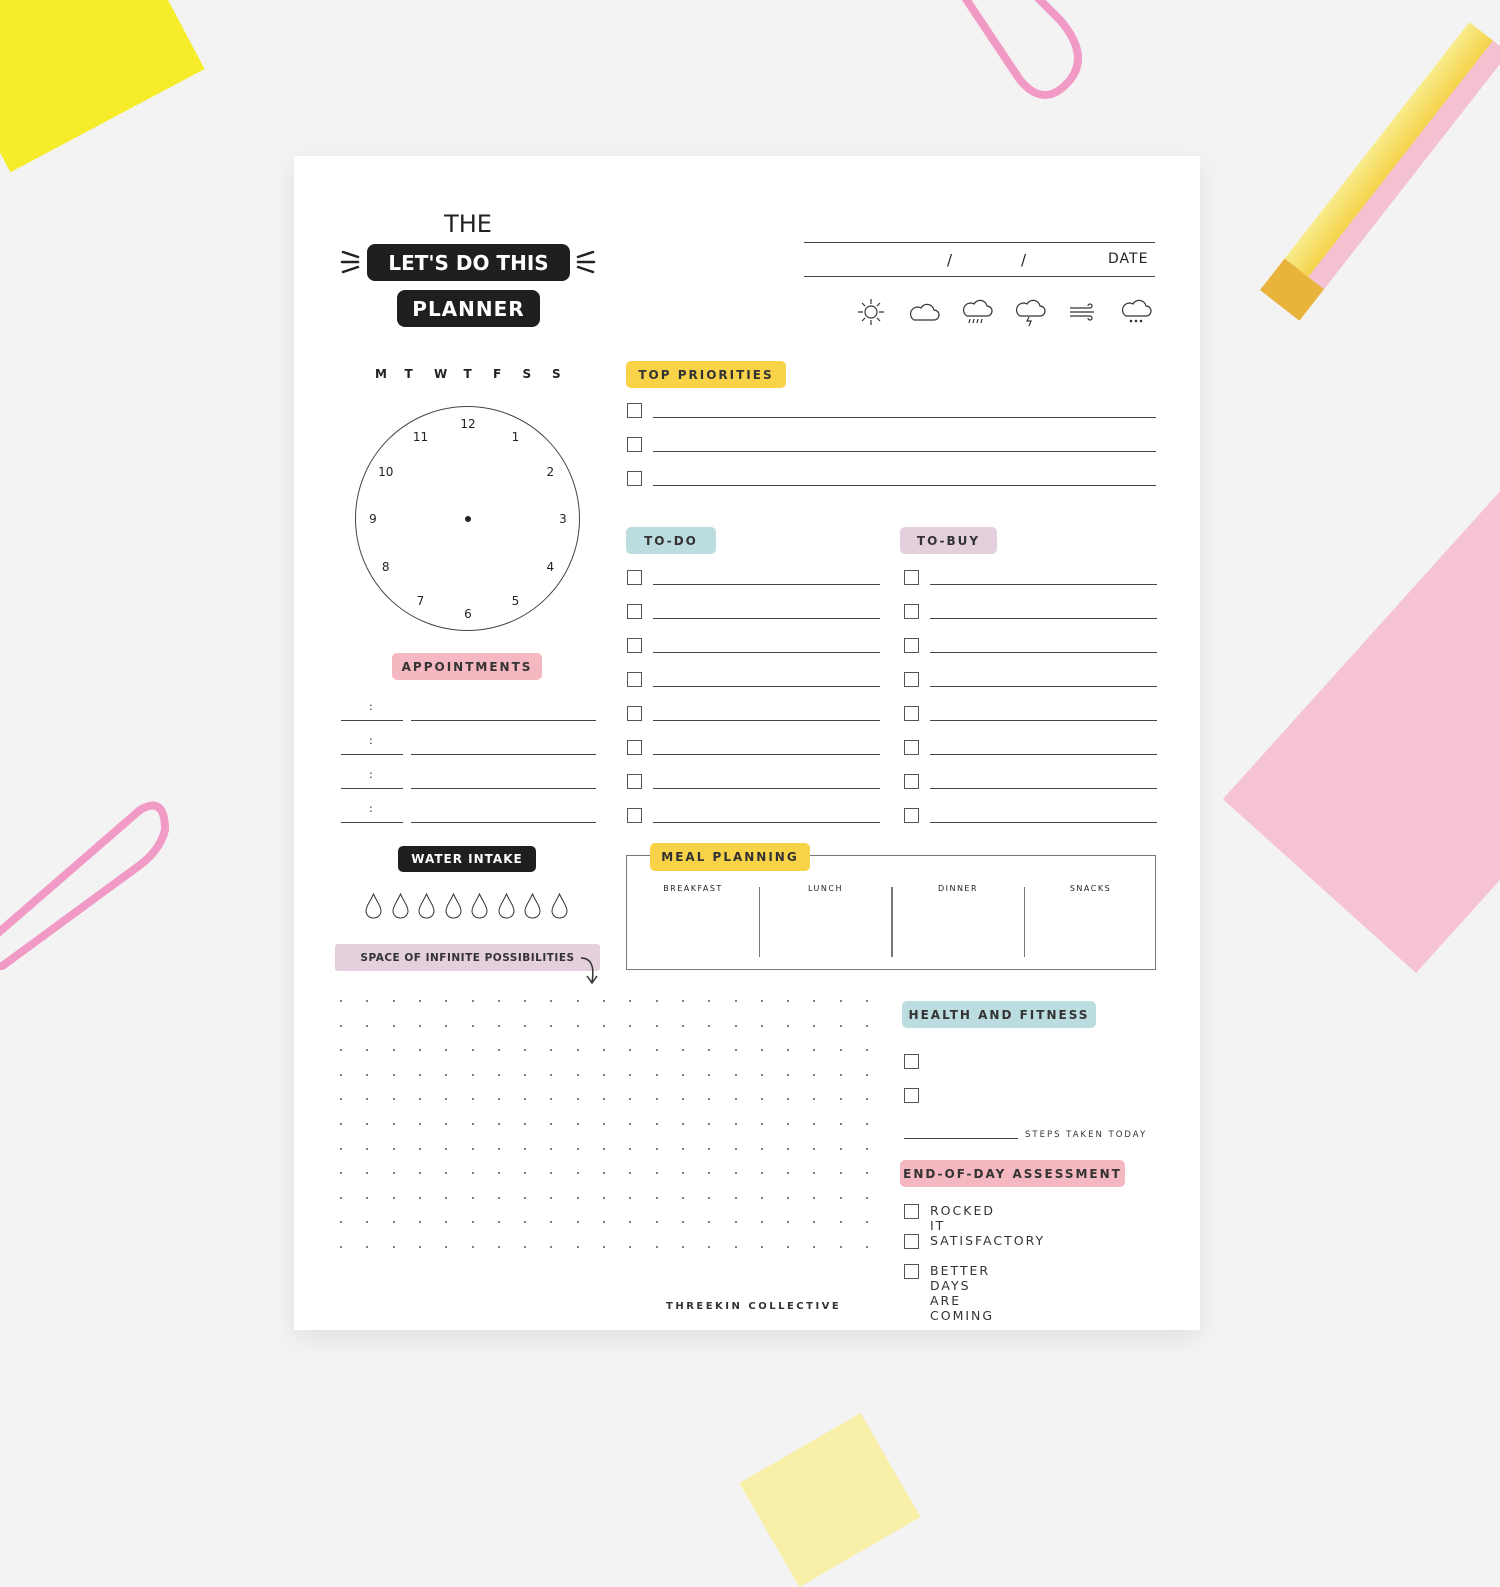 Image resolution: width=1500 pixels, height=1587 pixels. I want to click on storm-icon, so click(1030, 314).